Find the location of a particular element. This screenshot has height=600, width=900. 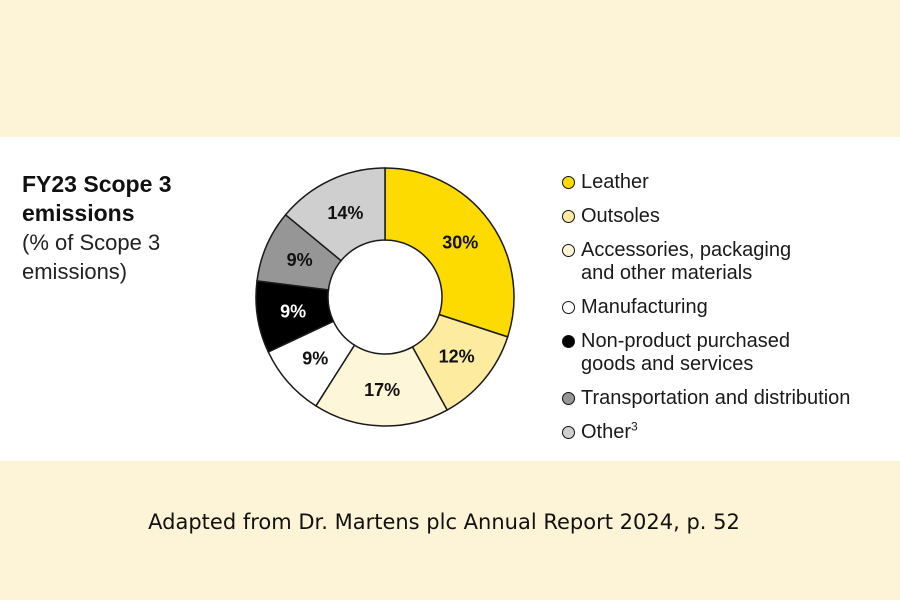

slice-other is located at coordinates (335, 214).